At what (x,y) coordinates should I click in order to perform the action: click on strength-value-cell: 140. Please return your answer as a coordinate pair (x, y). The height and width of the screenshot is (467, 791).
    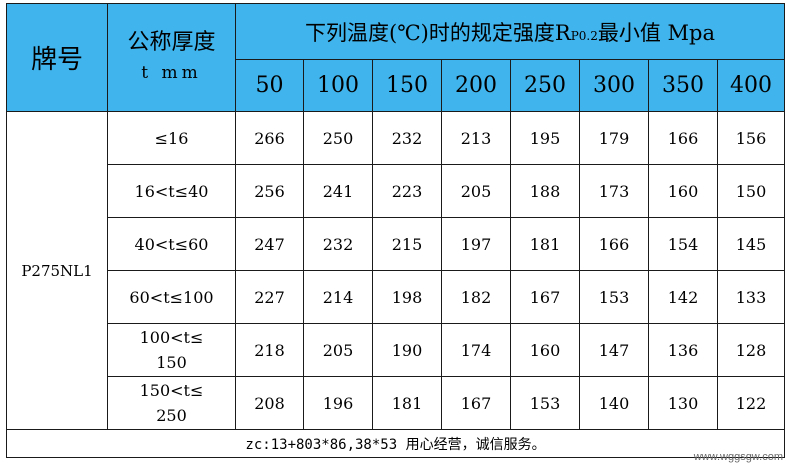
    Looking at the image, I should click on (614, 403).